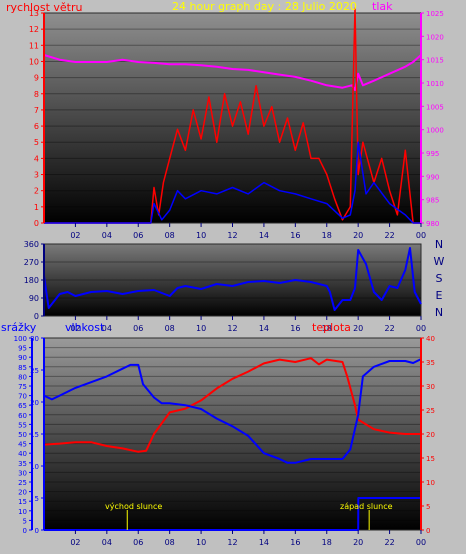  What do you see at coordinates (20, 339) in the screenshot?
I see `precip-axis-tick-label: 100` at bounding box center [20, 339].